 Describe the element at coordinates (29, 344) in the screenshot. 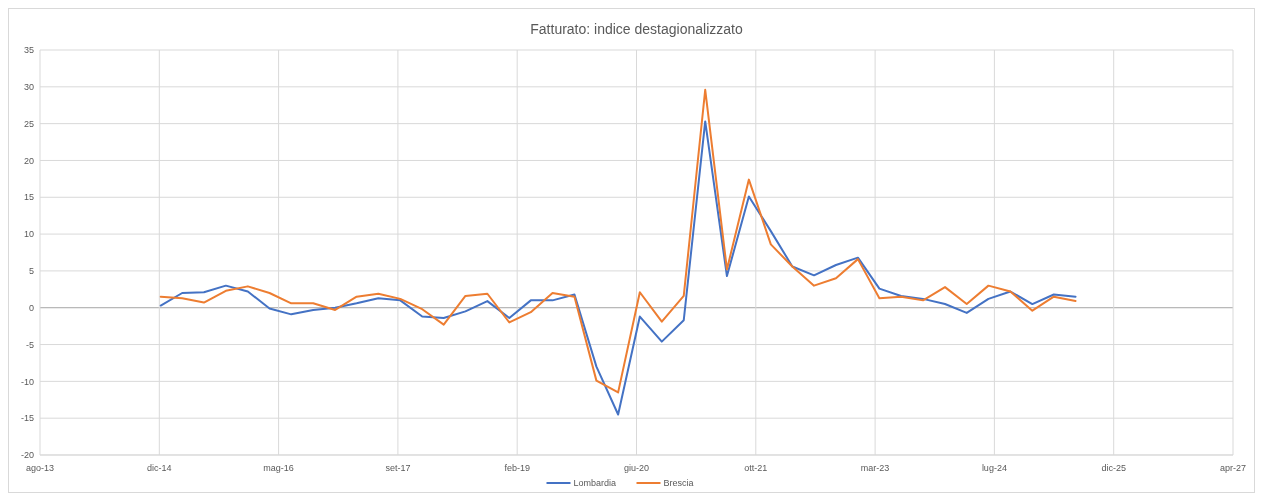

I see `y-tick-label: -5` at that location.